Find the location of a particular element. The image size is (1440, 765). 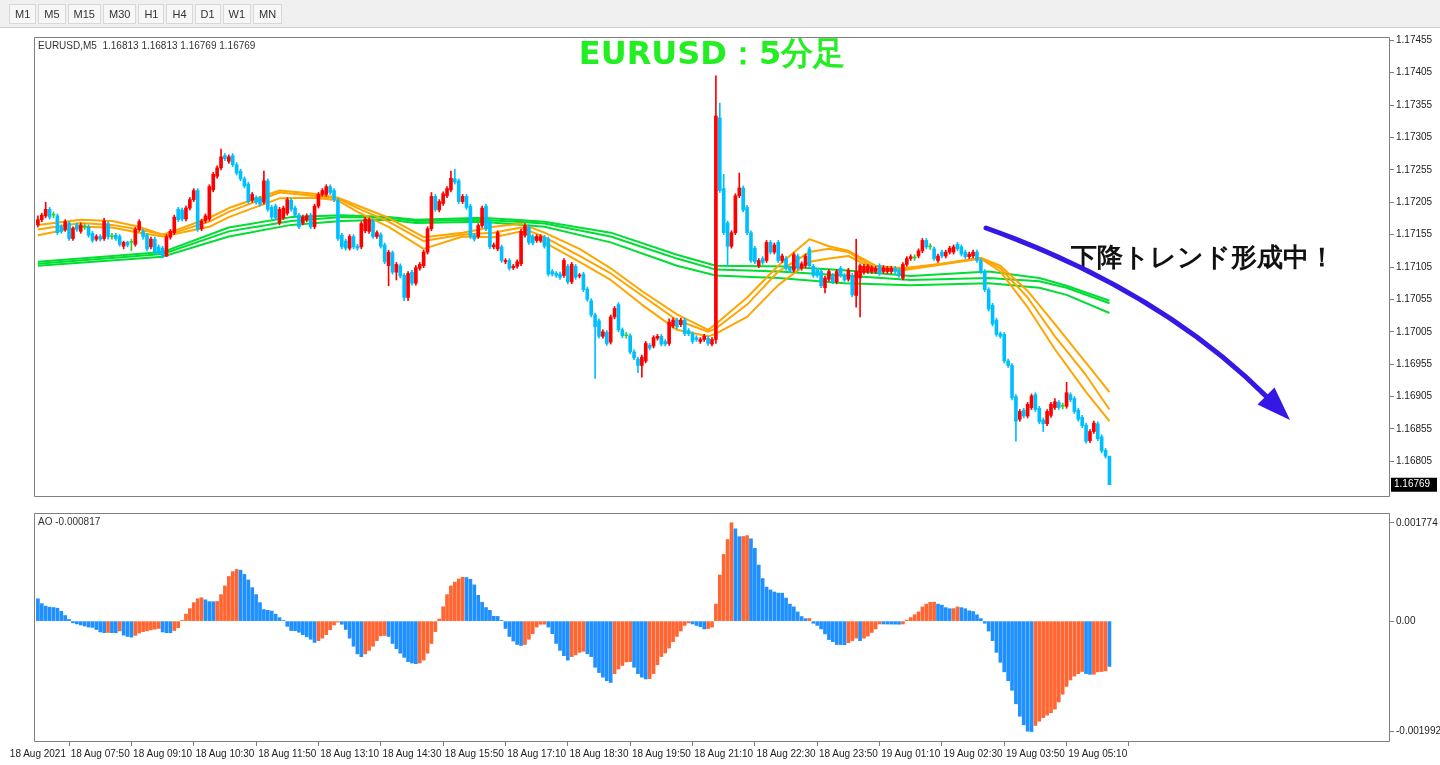

y-tick-label: 1.16905 is located at coordinates (1414, 396).